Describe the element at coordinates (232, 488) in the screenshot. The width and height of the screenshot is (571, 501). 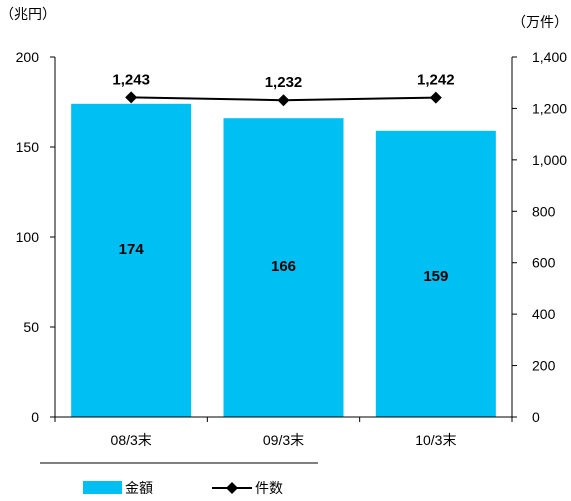
I see `legend-line-marker` at that location.